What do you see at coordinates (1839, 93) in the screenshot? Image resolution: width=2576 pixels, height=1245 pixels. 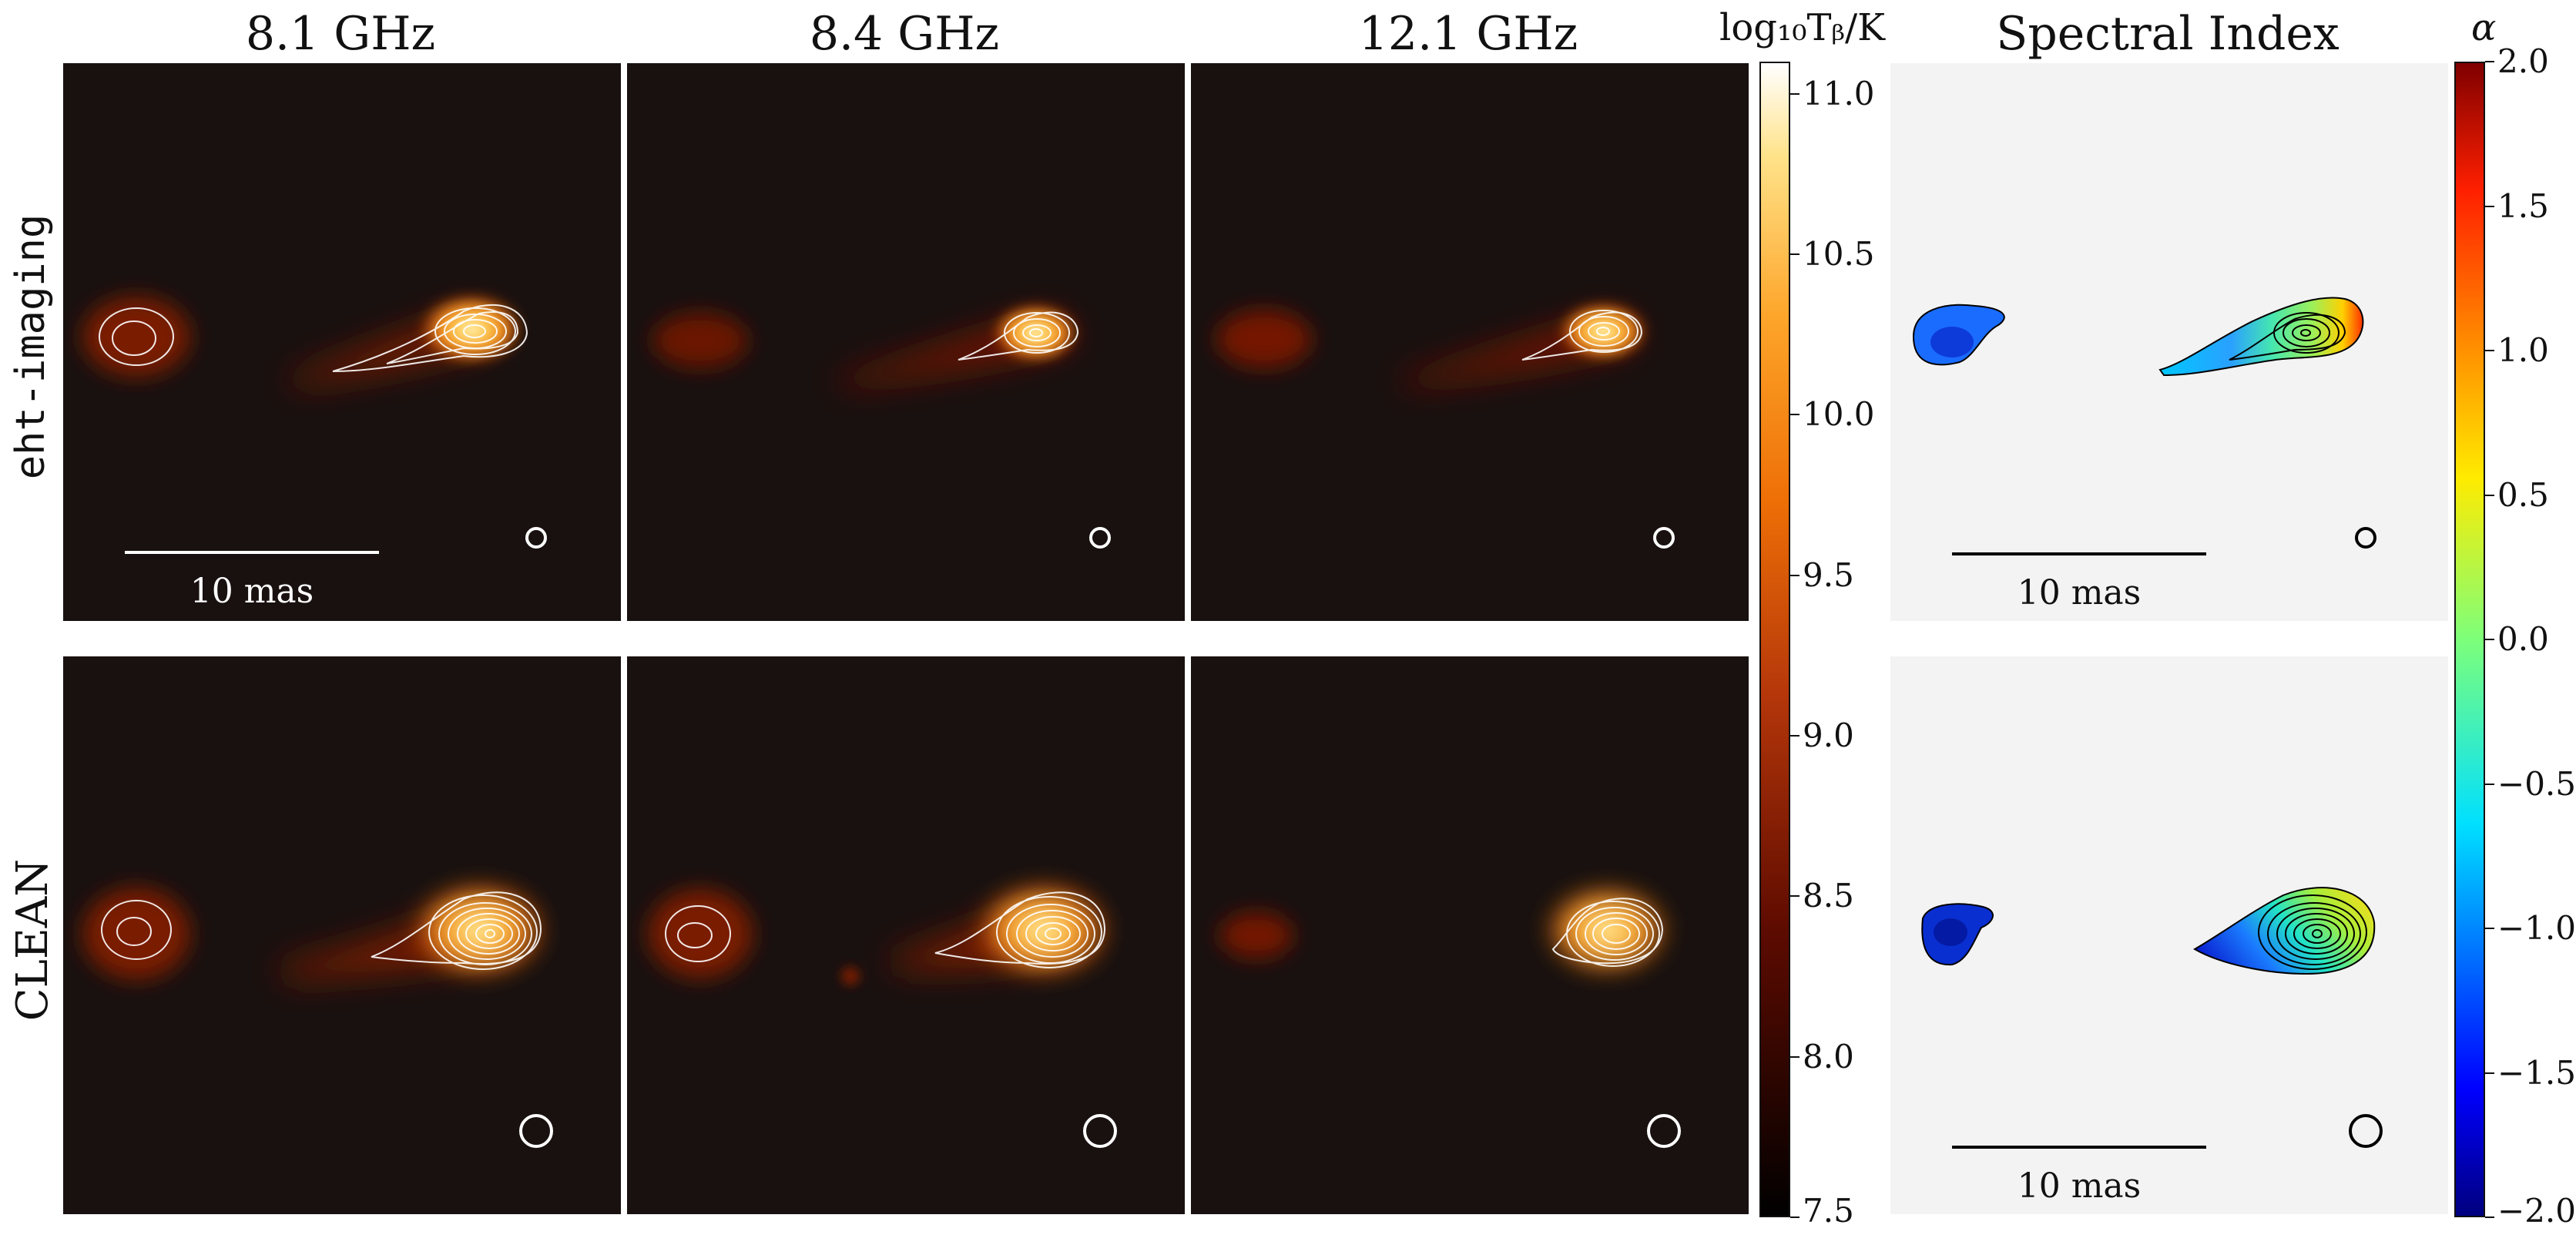 I see `brightness-tick-label: 11.0` at bounding box center [1839, 93].